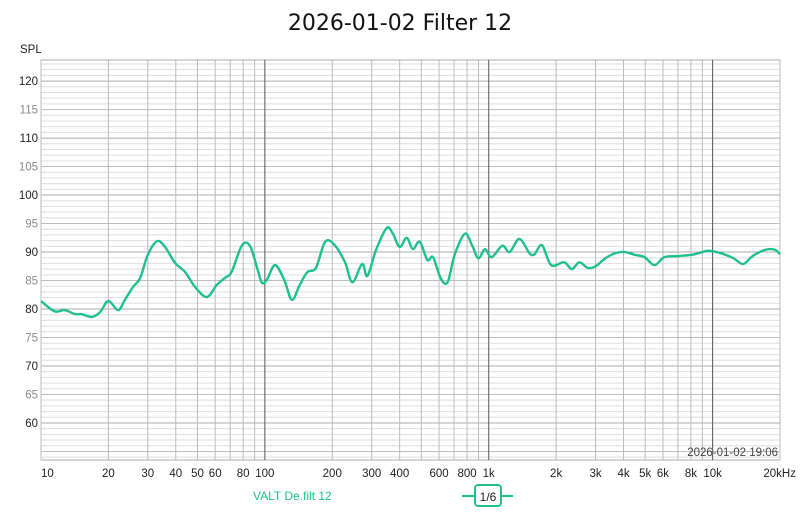  What do you see at coordinates (31, 282) in the screenshot?
I see `y-tick-label: 85` at bounding box center [31, 282].